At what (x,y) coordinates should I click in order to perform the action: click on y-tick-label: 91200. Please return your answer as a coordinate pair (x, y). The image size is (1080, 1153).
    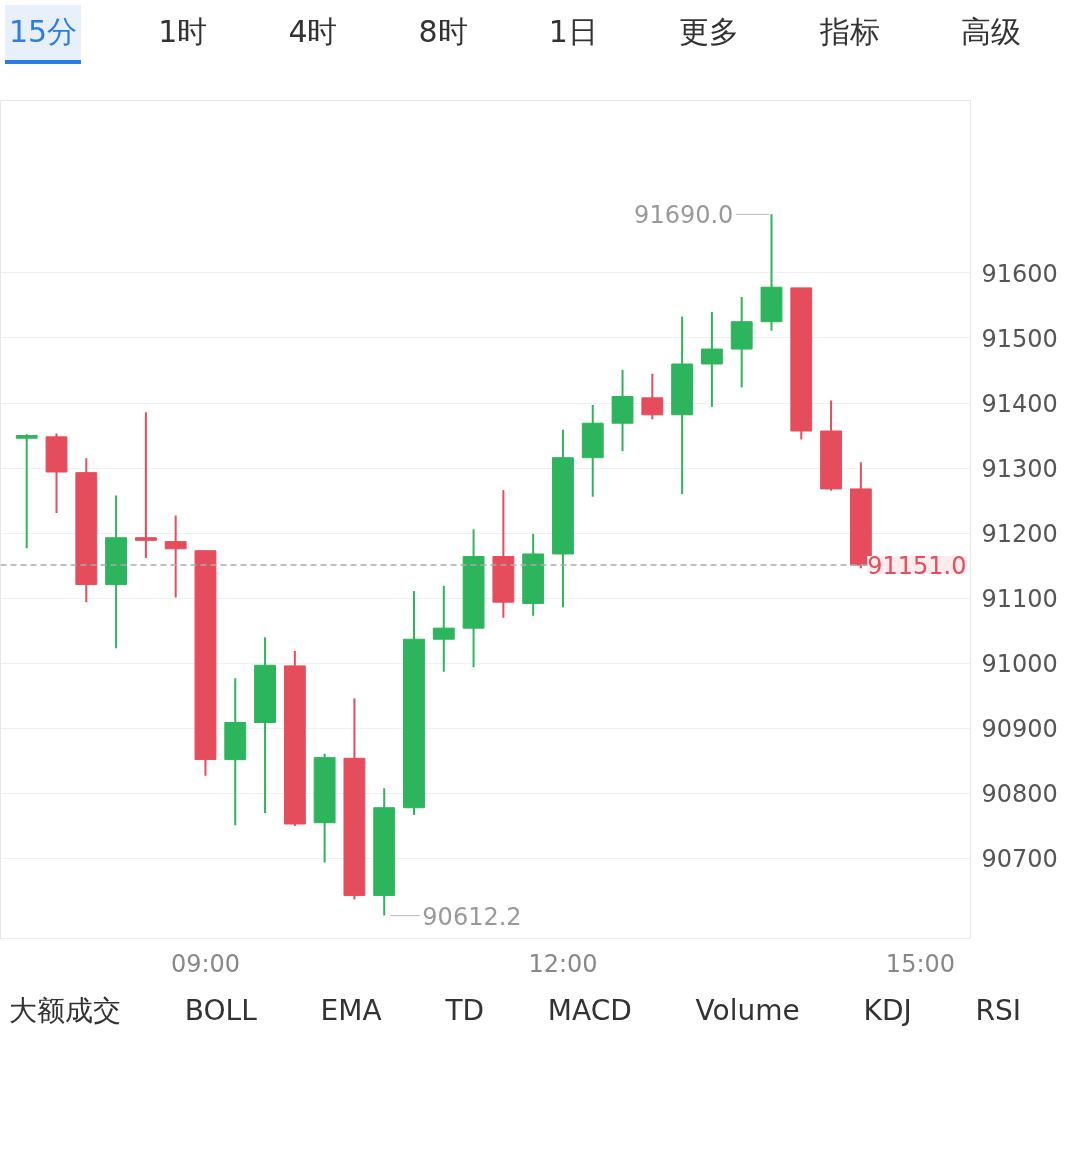
    Looking at the image, I should click on (1019, 534).